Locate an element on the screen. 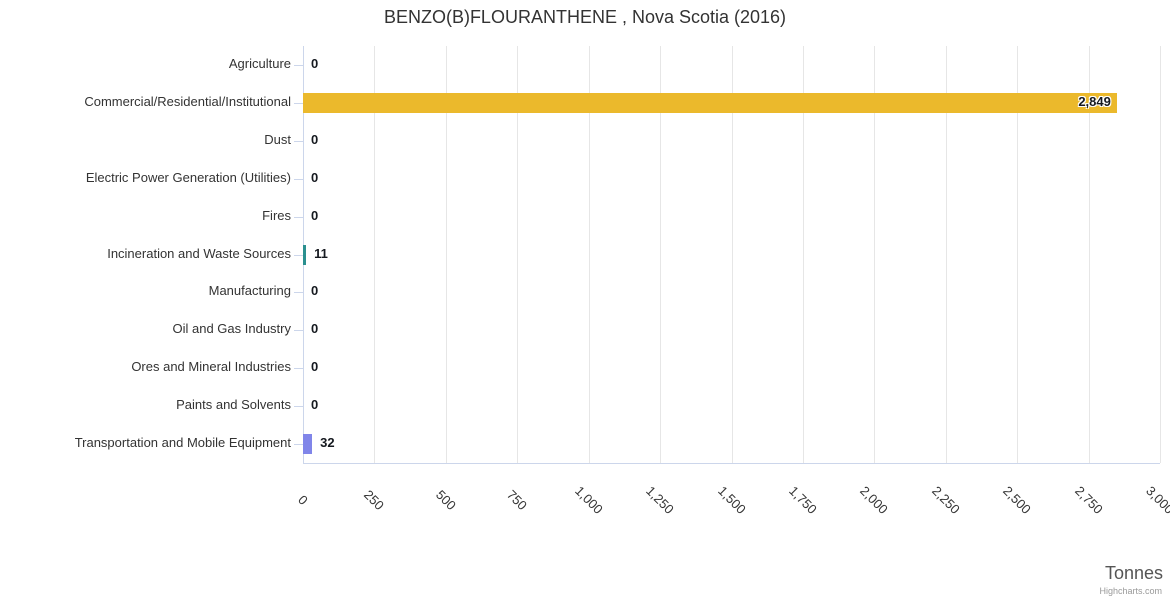 This screenshot has width=1170, height=600. value-axis-tick-text: 2,000 is located at coordinates (874, 500).